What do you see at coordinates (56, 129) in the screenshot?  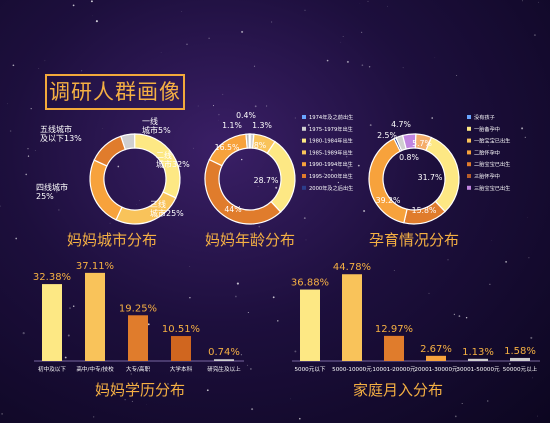 I see `slice-label-line: 五线城市` at bounding box center [56, 129].